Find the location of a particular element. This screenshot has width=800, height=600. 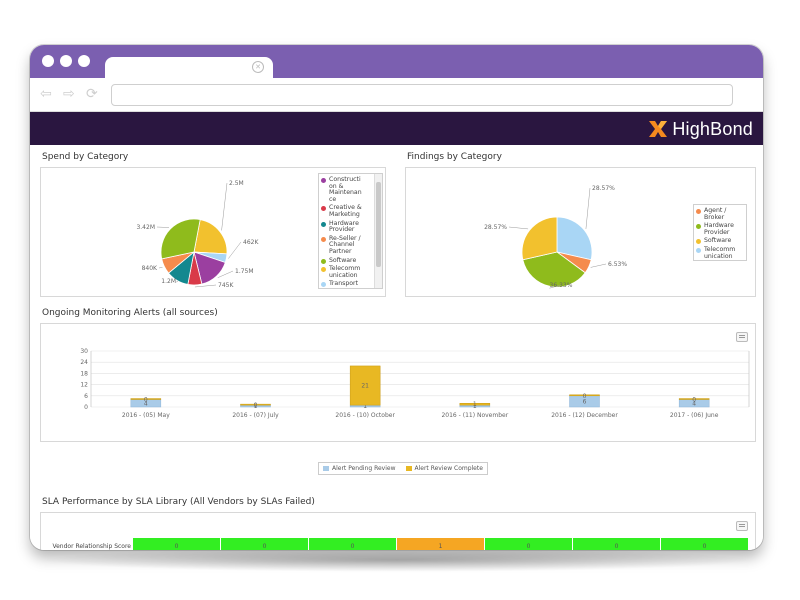

x-tick-label: 2017 - (06) June is located at coordinates (694, 415).